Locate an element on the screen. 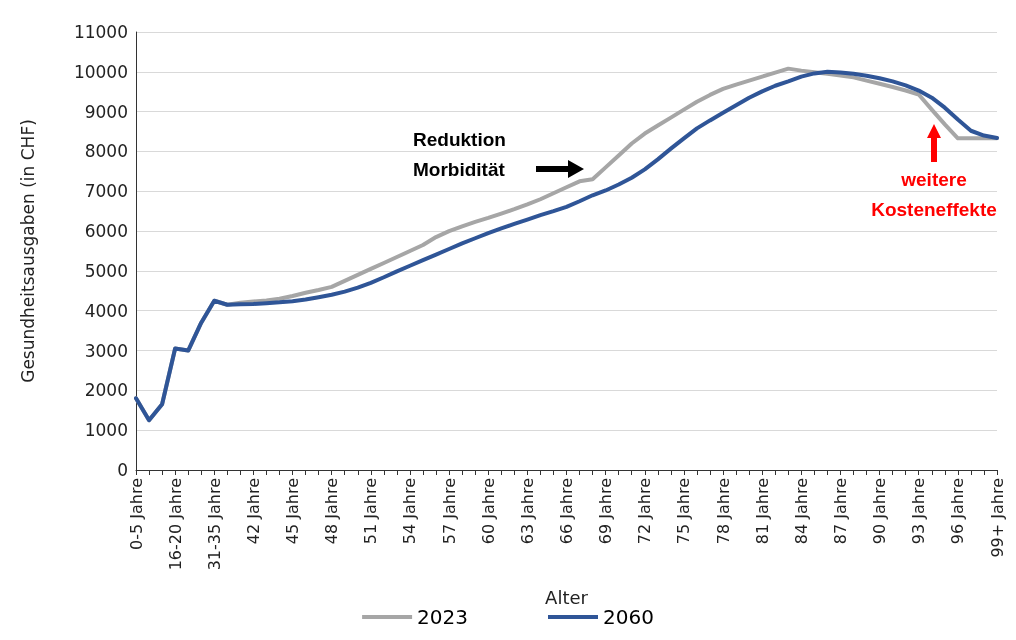 The image size is (1016, 640). x-tick-label: 96 Jahre is located at coordinates (958, 511).